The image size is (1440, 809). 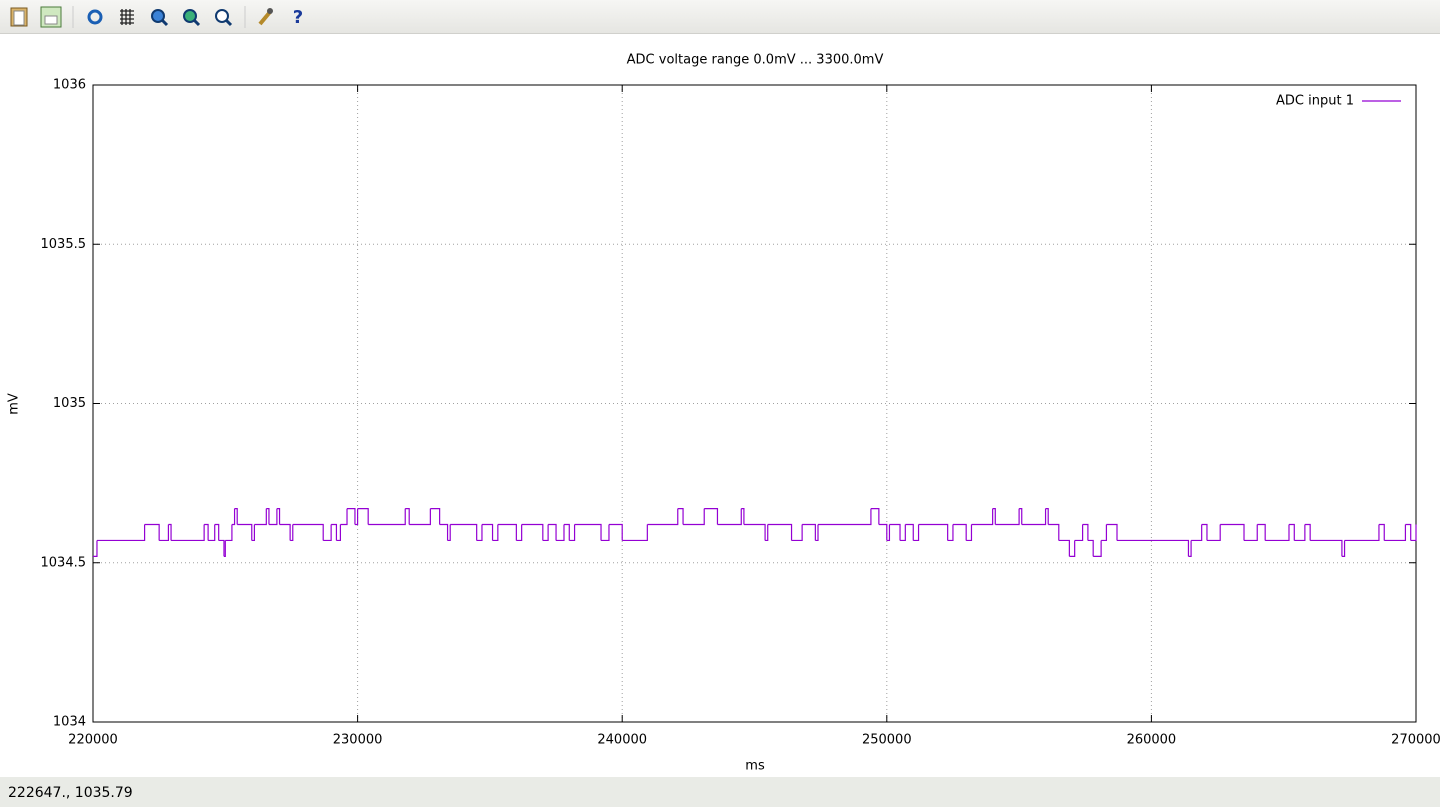 What do you see at coordinates (720, 792) in the screenshot?
I see `status-bar: 222647., 1035.79` at bounding box center [720, 792].